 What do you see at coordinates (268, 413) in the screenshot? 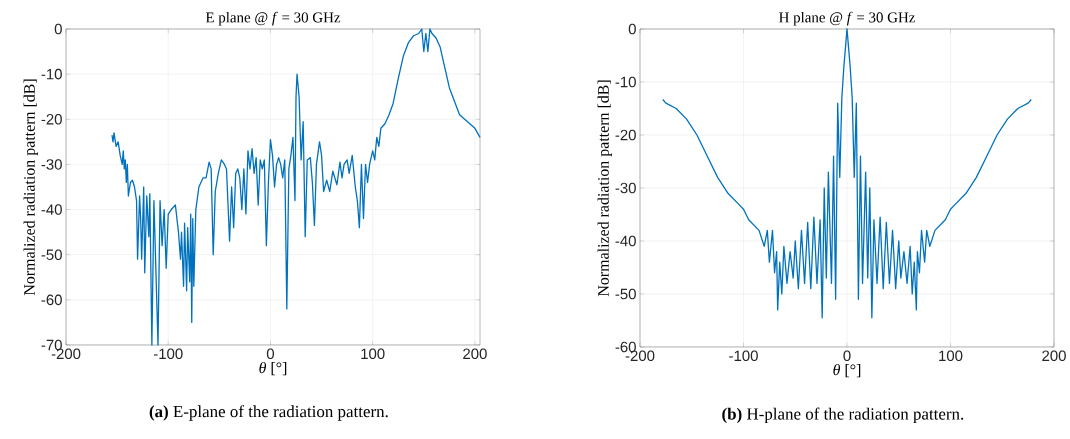
I see `text: (a) E-plane of the radiation pattern.` at bounding box center [268, 413].